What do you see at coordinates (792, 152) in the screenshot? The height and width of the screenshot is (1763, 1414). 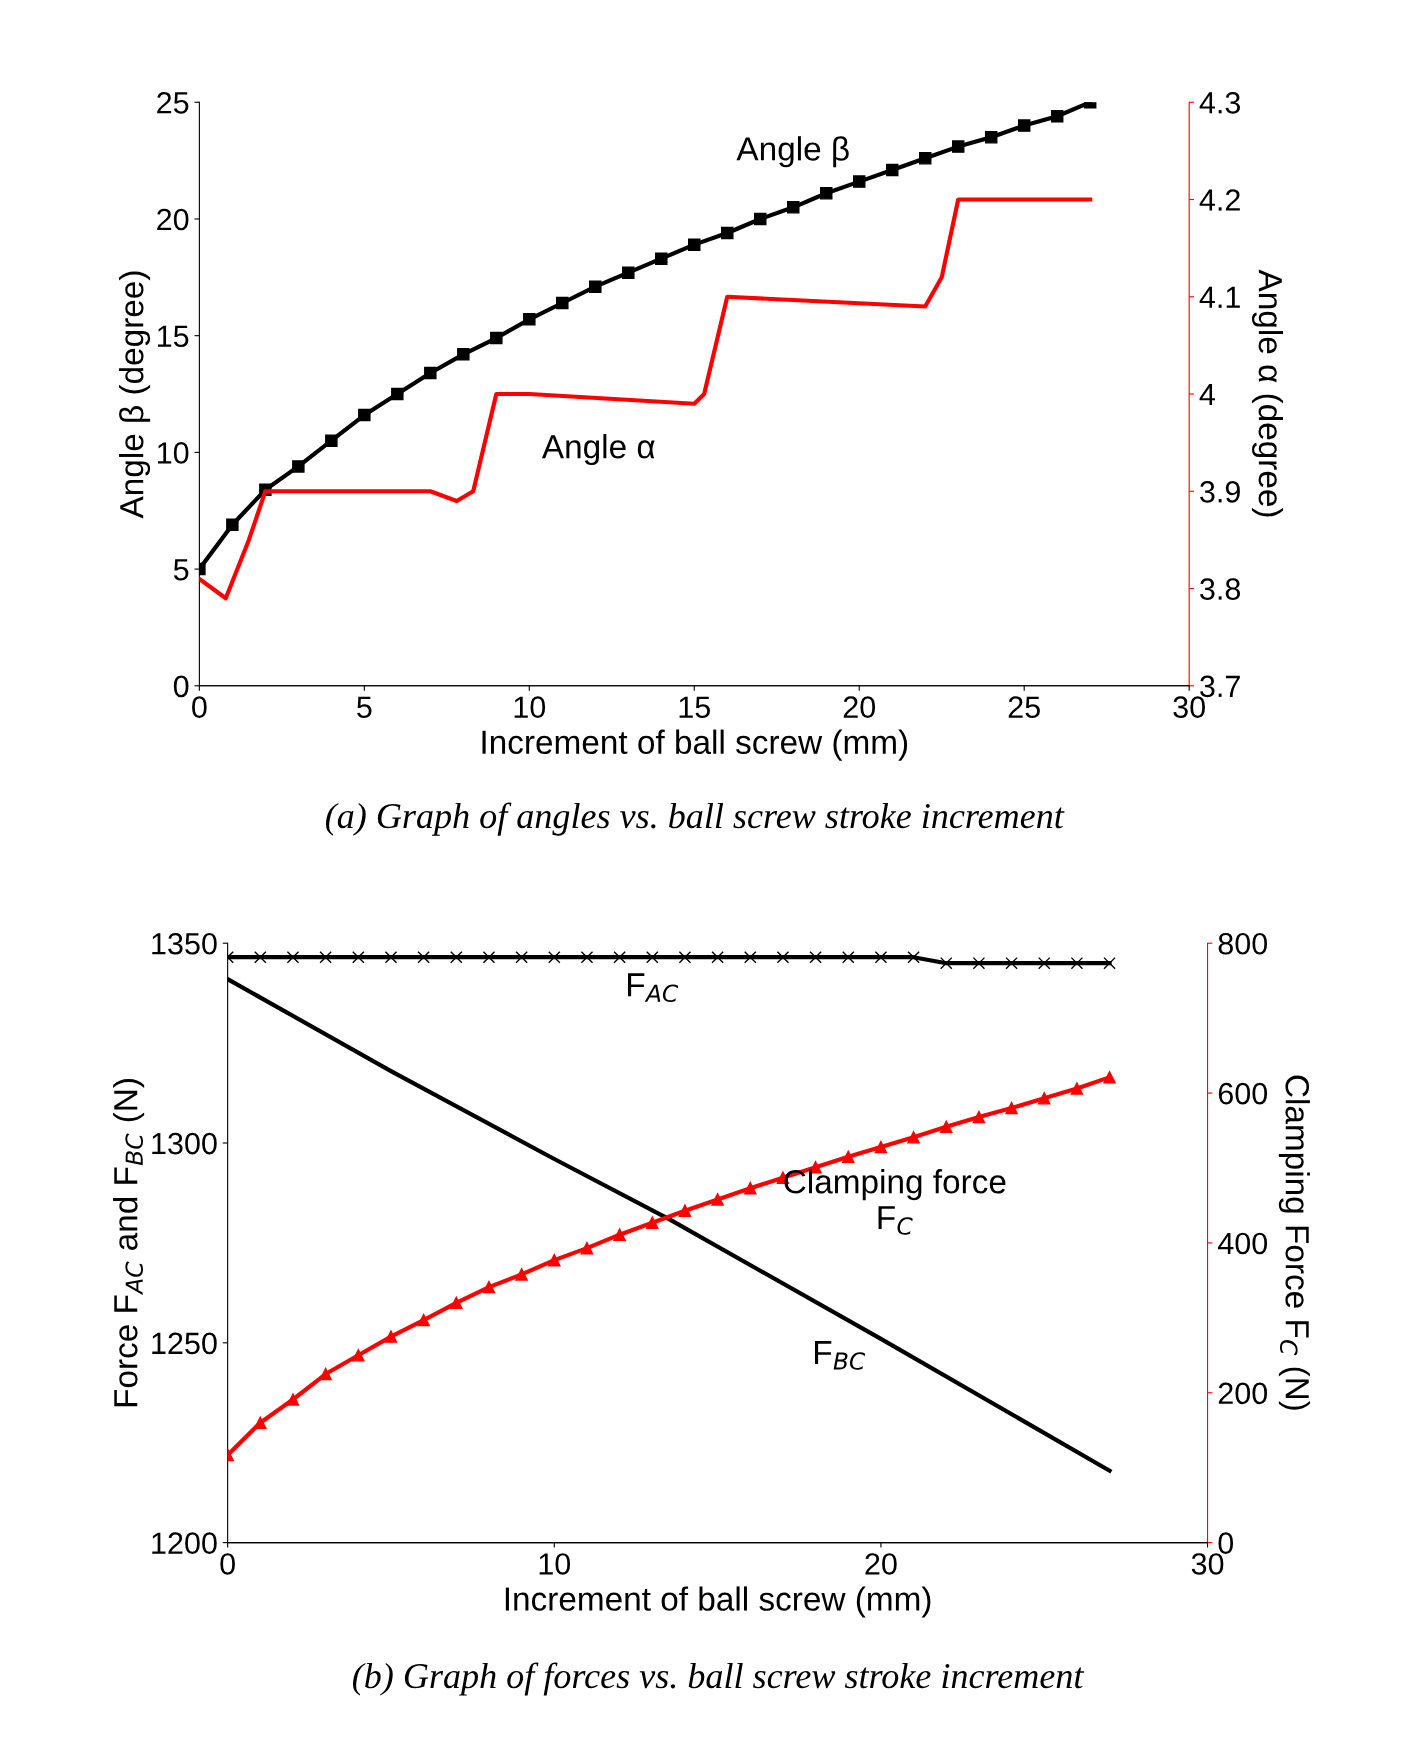 I see `series-label: Angle β` at bounding box center [792, 152].